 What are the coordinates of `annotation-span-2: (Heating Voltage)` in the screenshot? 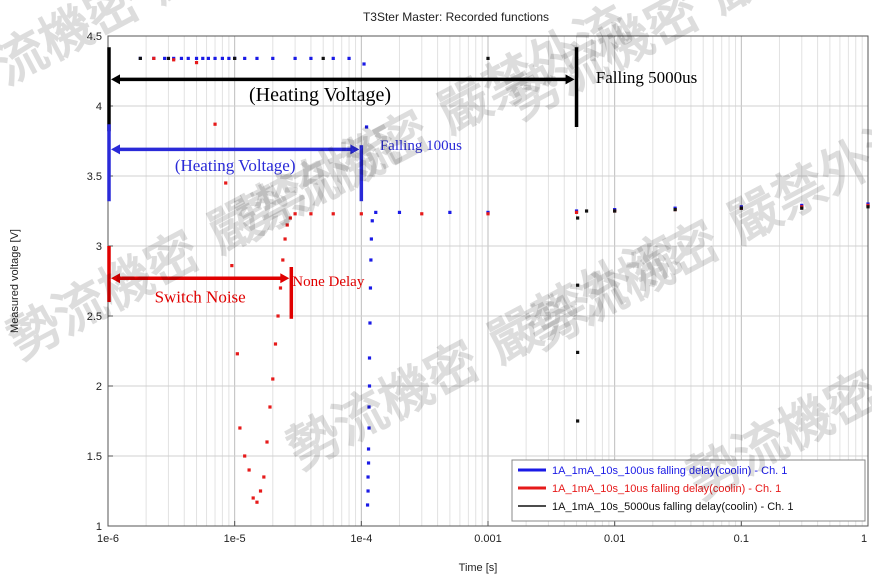 It's located at (235, 163).